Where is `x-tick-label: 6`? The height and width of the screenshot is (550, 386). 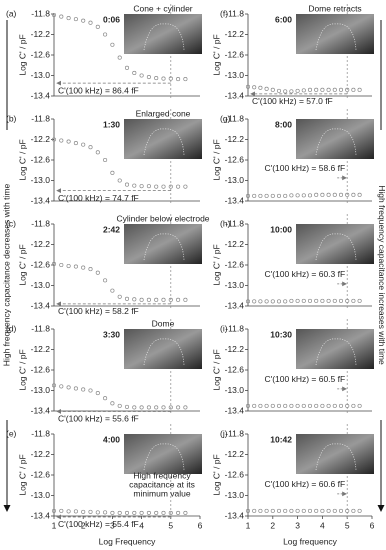
x-tick-label: 6 is located at coordinates (200, 525).